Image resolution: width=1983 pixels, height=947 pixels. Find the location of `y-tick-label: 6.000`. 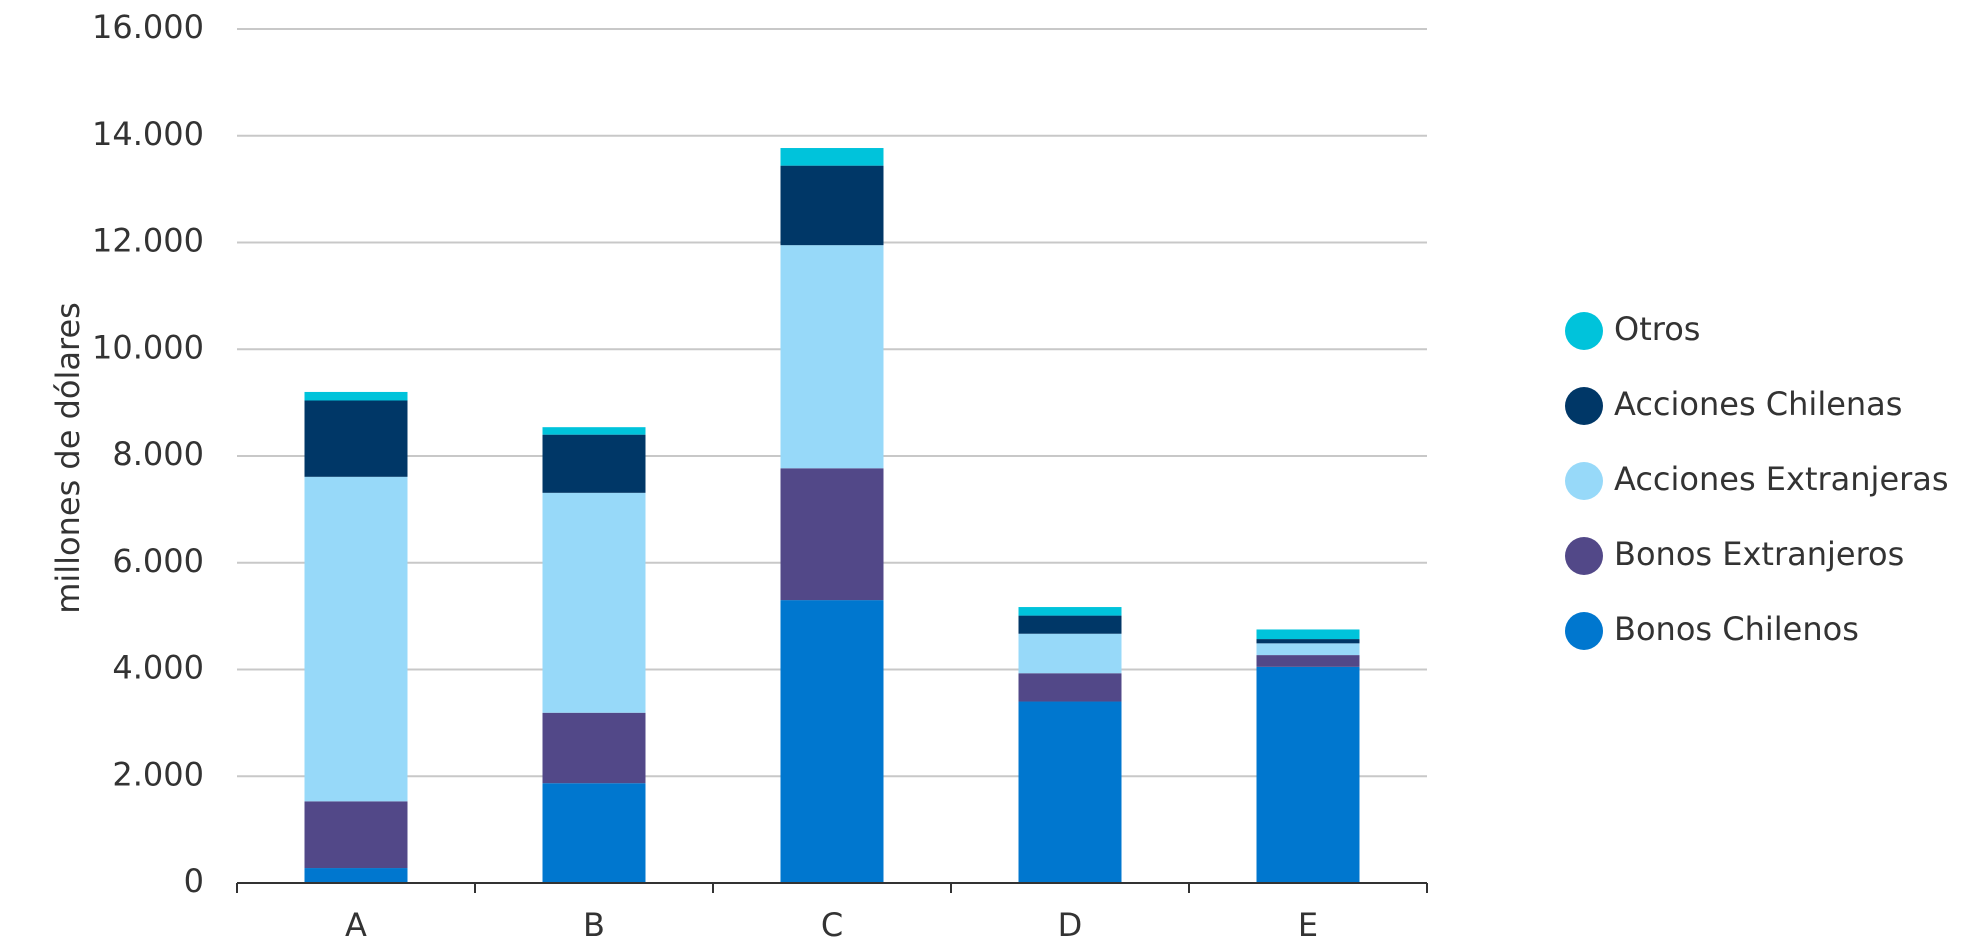

y-tick-label: 6.000 is located at coordinates (158, 561).